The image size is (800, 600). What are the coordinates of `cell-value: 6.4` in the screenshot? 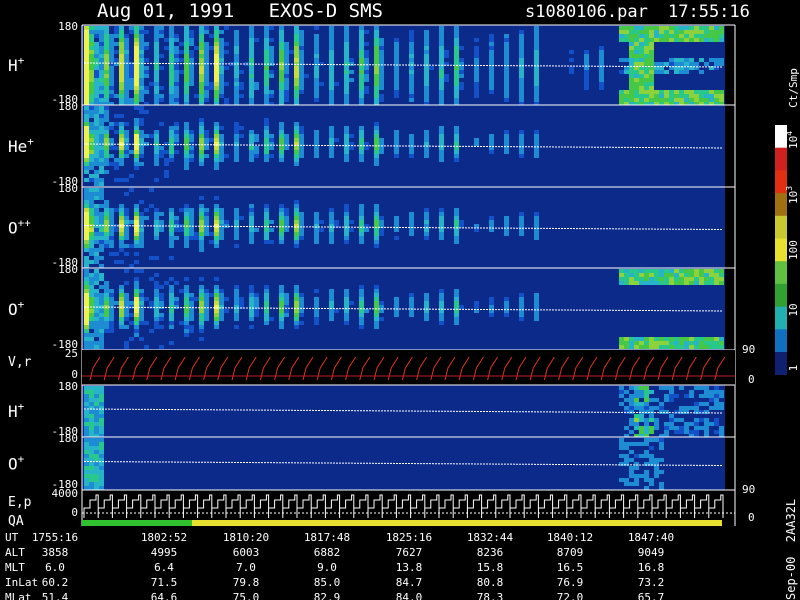 It's located at (164, 567).